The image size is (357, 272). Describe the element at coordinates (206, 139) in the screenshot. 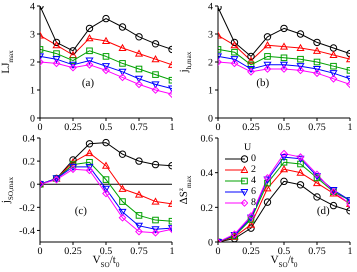

I see `y-tick-label: 0.6` at that location.